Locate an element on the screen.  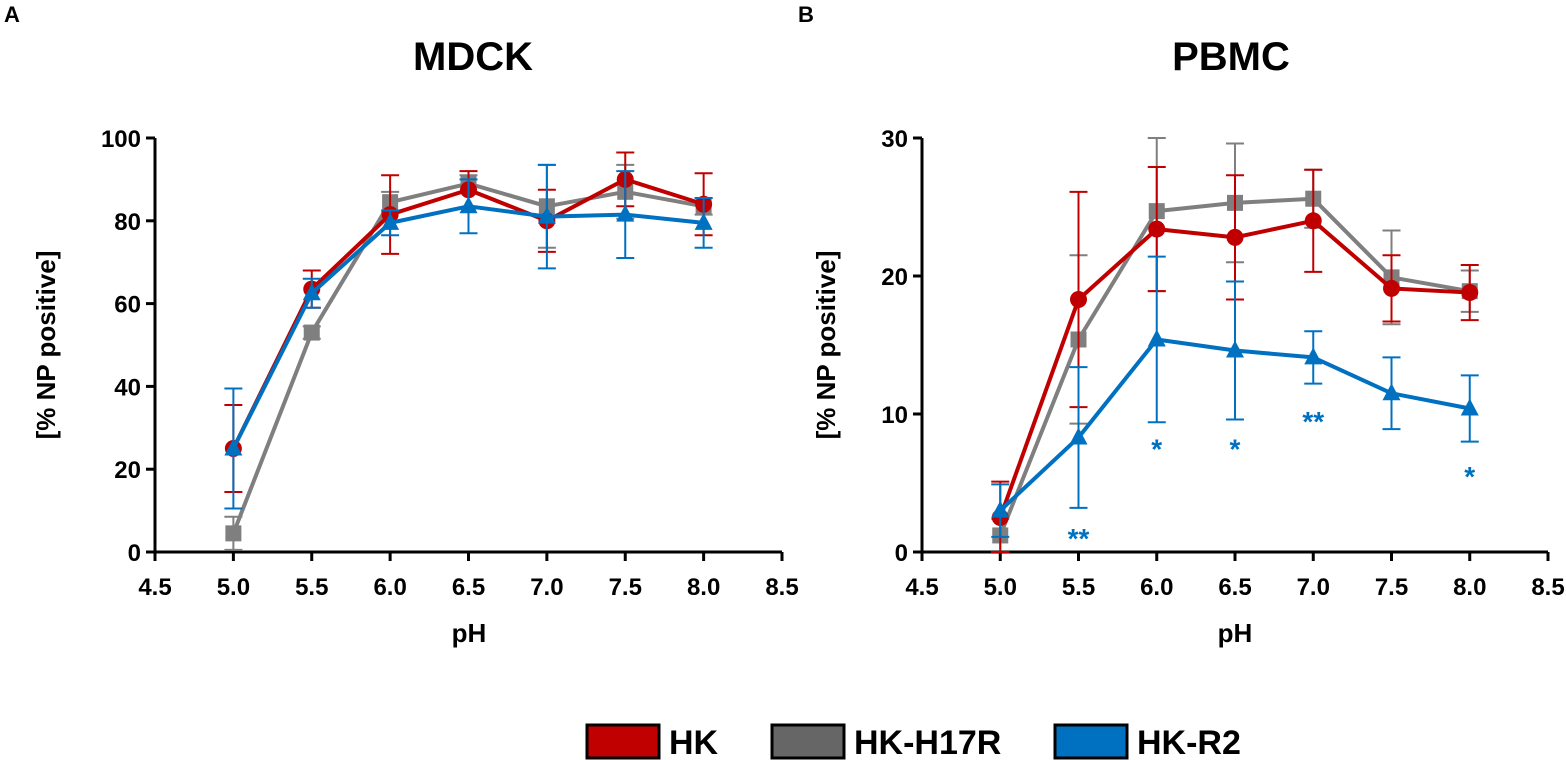
y-axis-label-pbmc: [% NP positive] is located at coordinates (826, 345).